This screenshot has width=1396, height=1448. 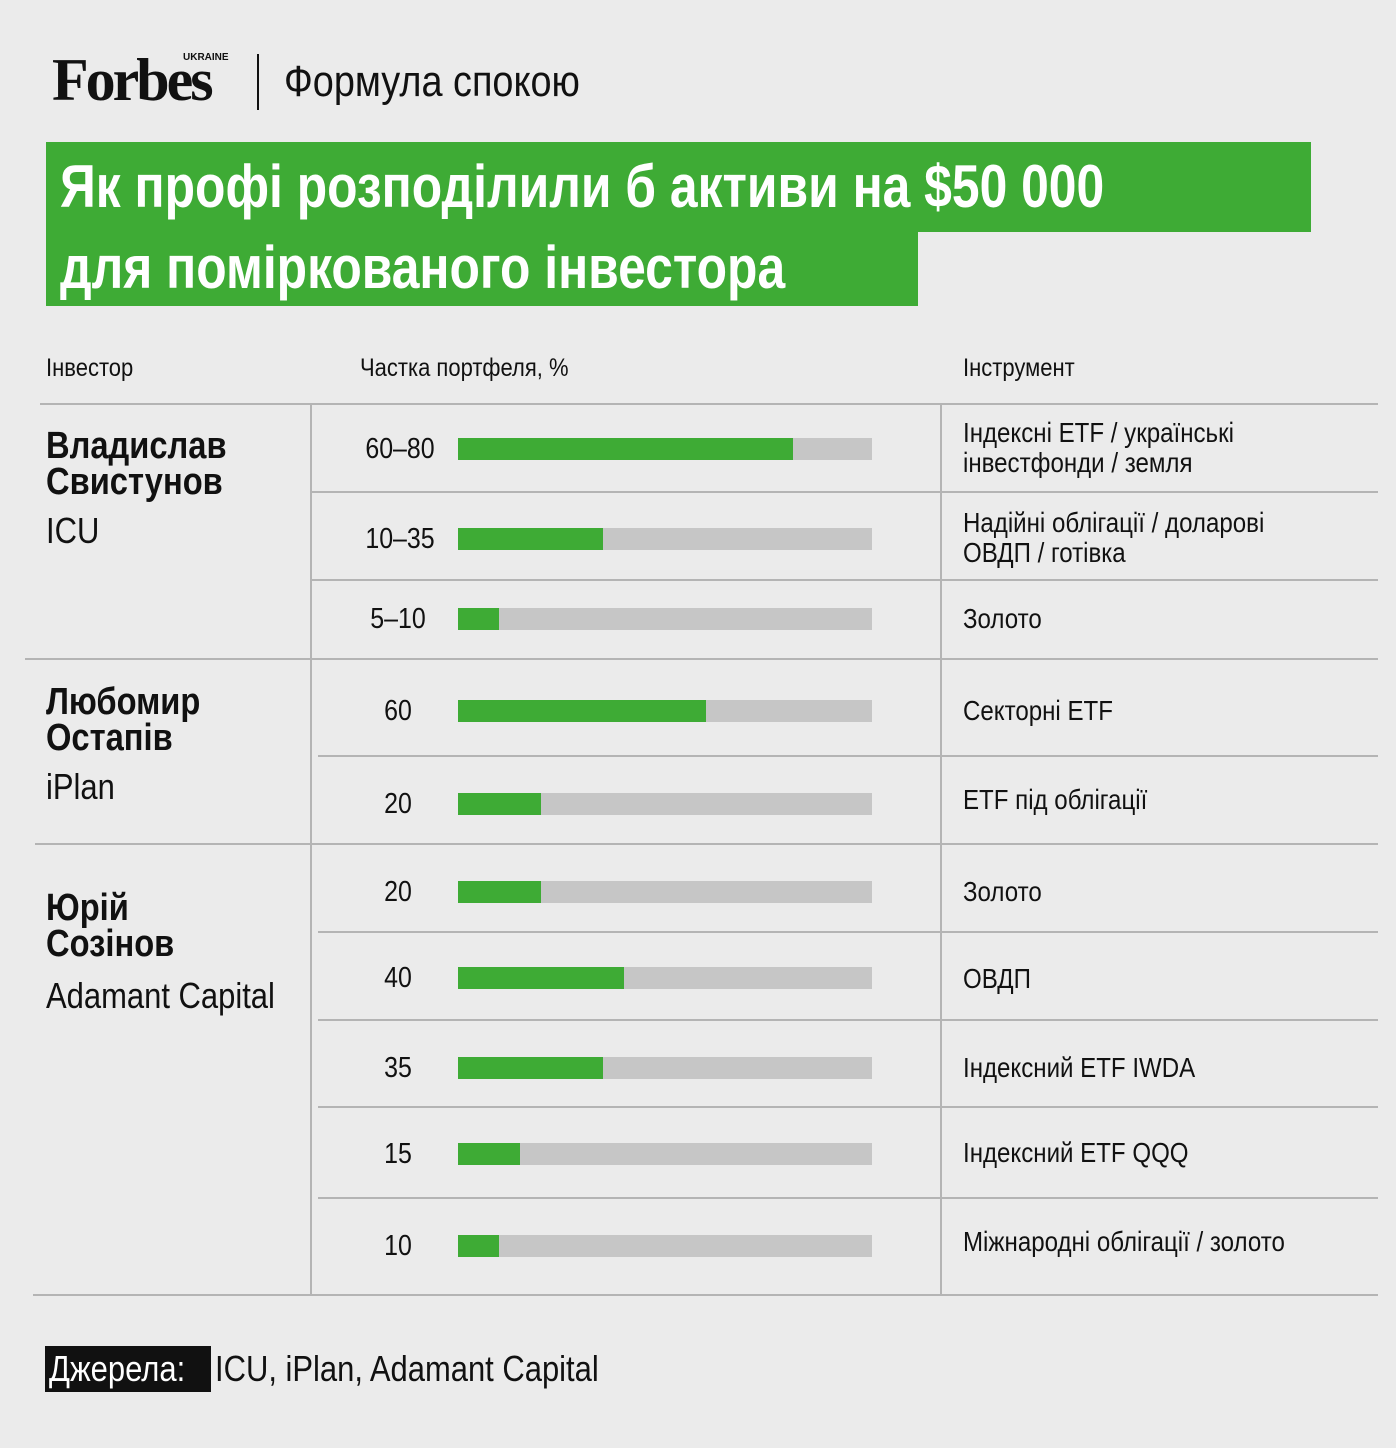 What do you see at coordinates (1019, 368) in the screenshot?
I see `header-instrument: Інструмент` at bounding box center [1019, 368].